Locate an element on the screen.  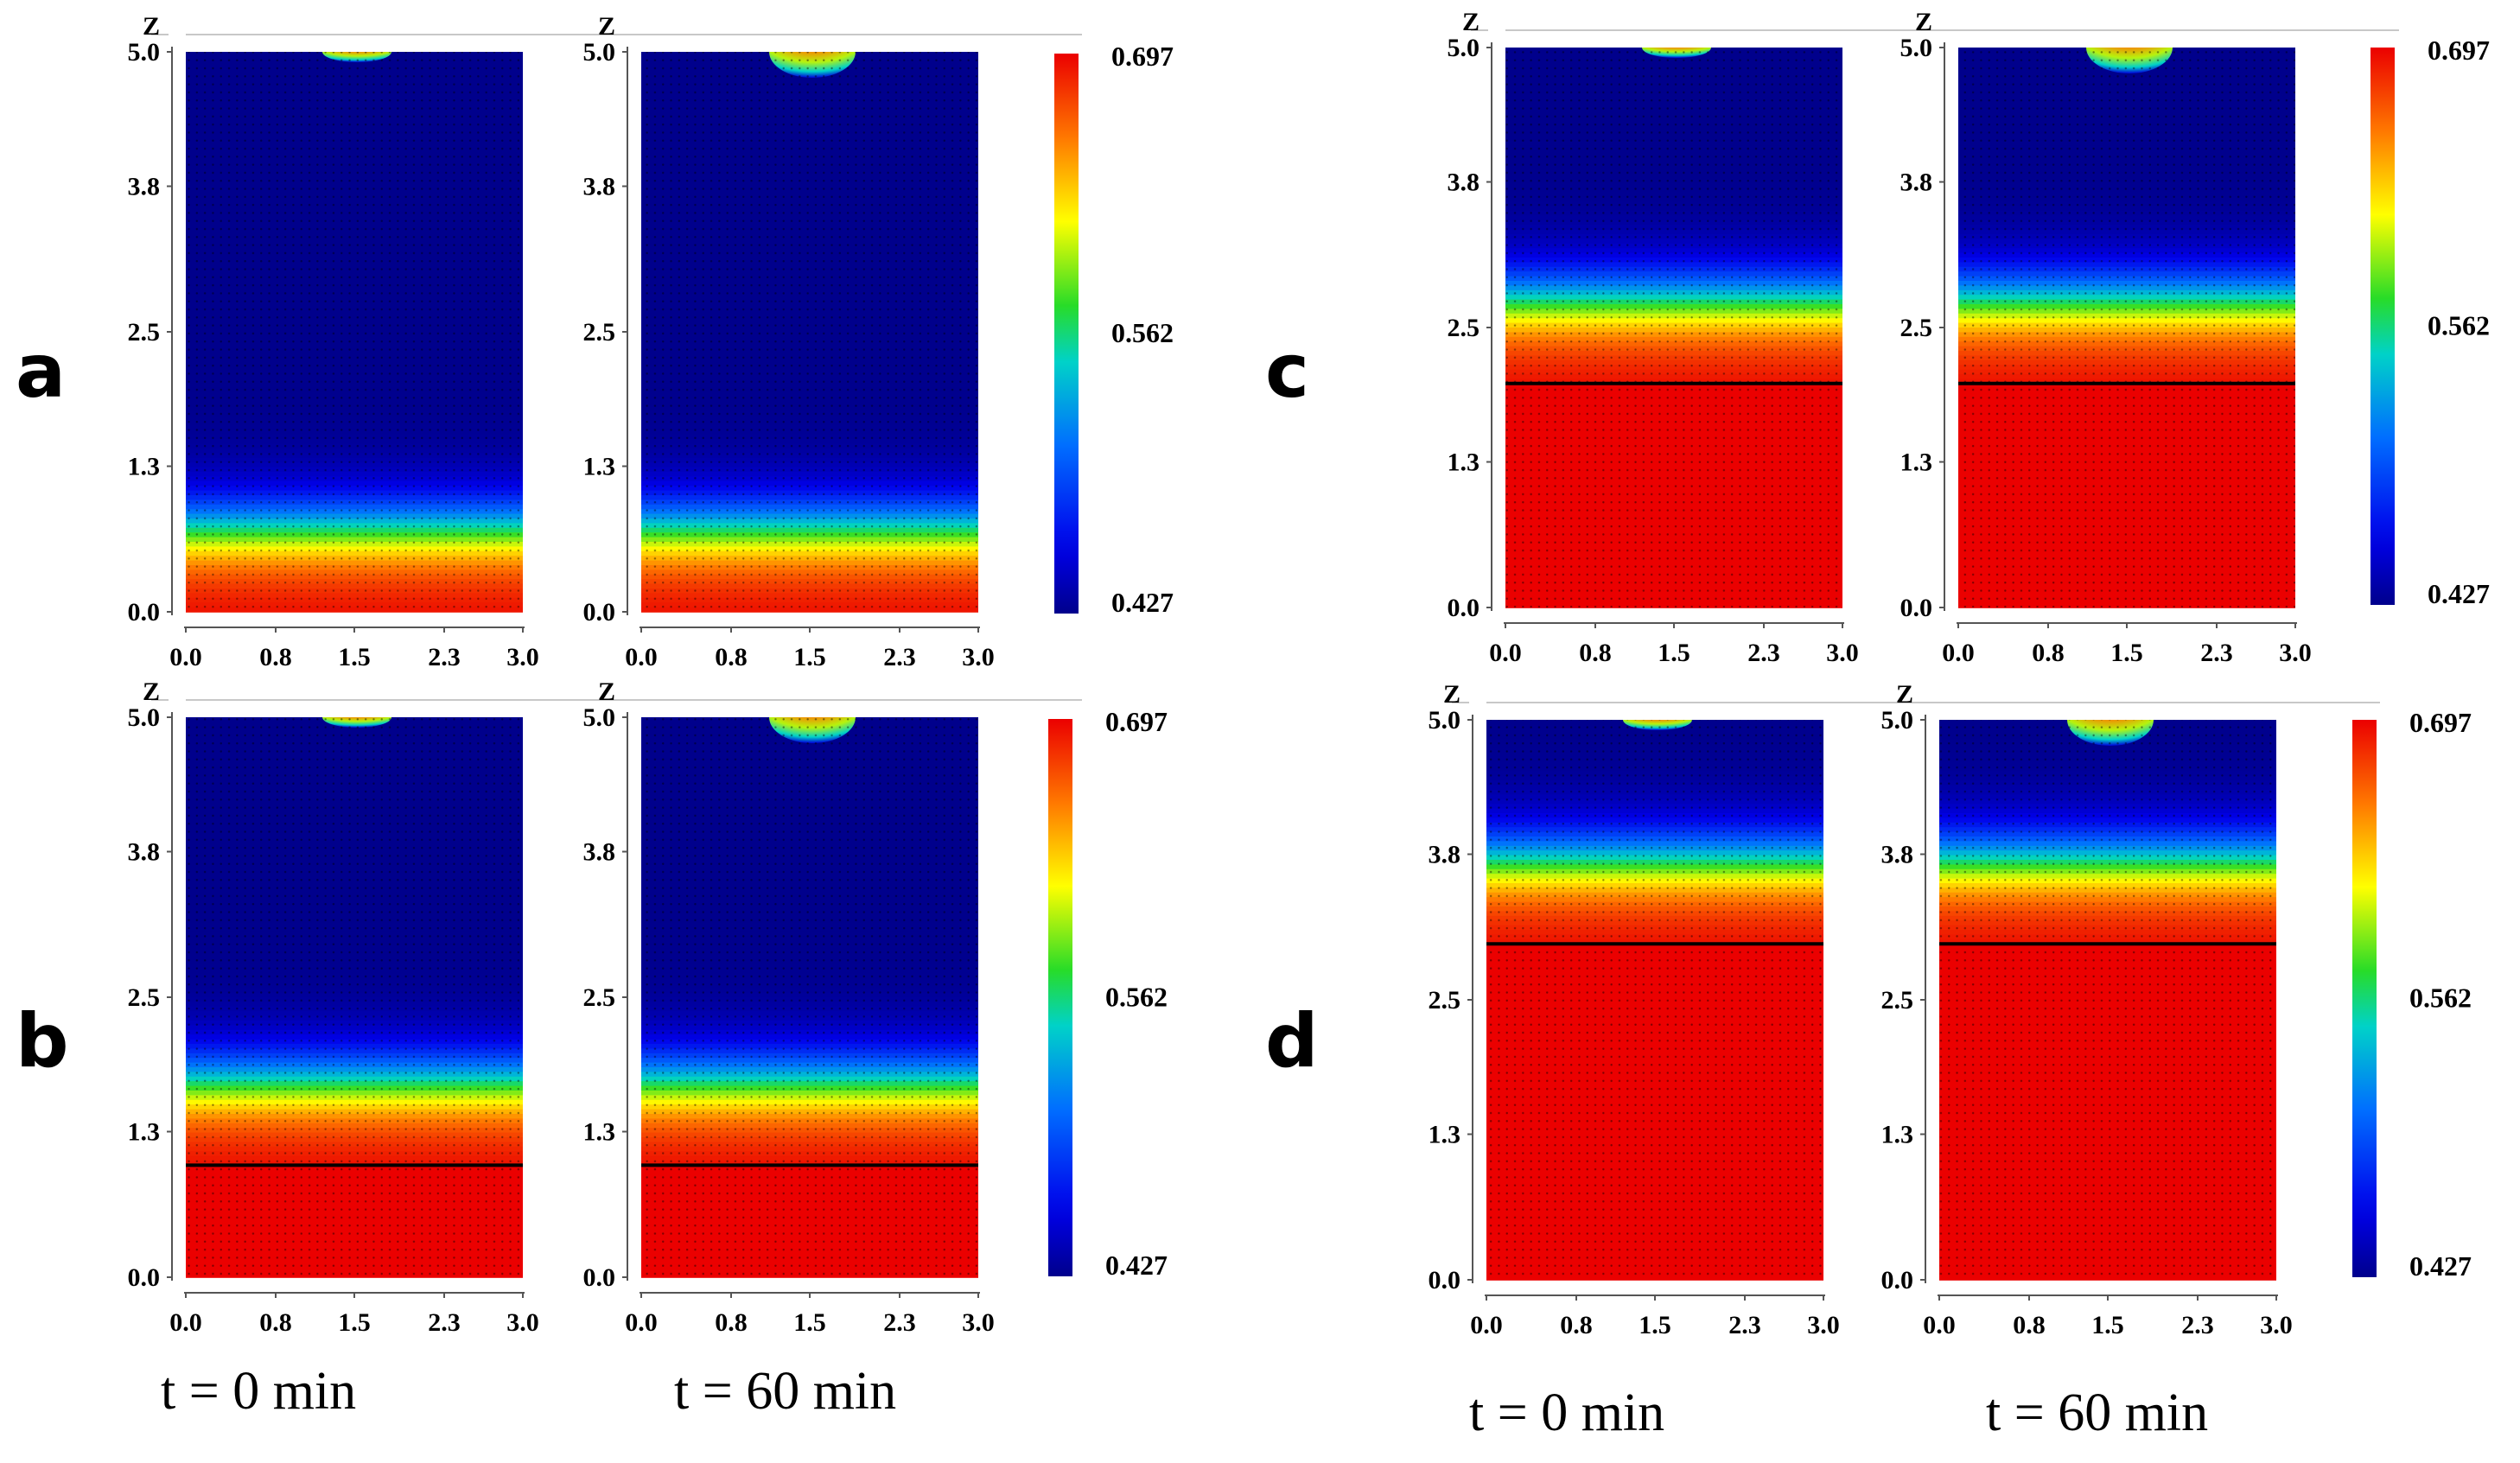
colorbar-c: 0.697 0.562 0.427 is located at coordinates (2430, 322).